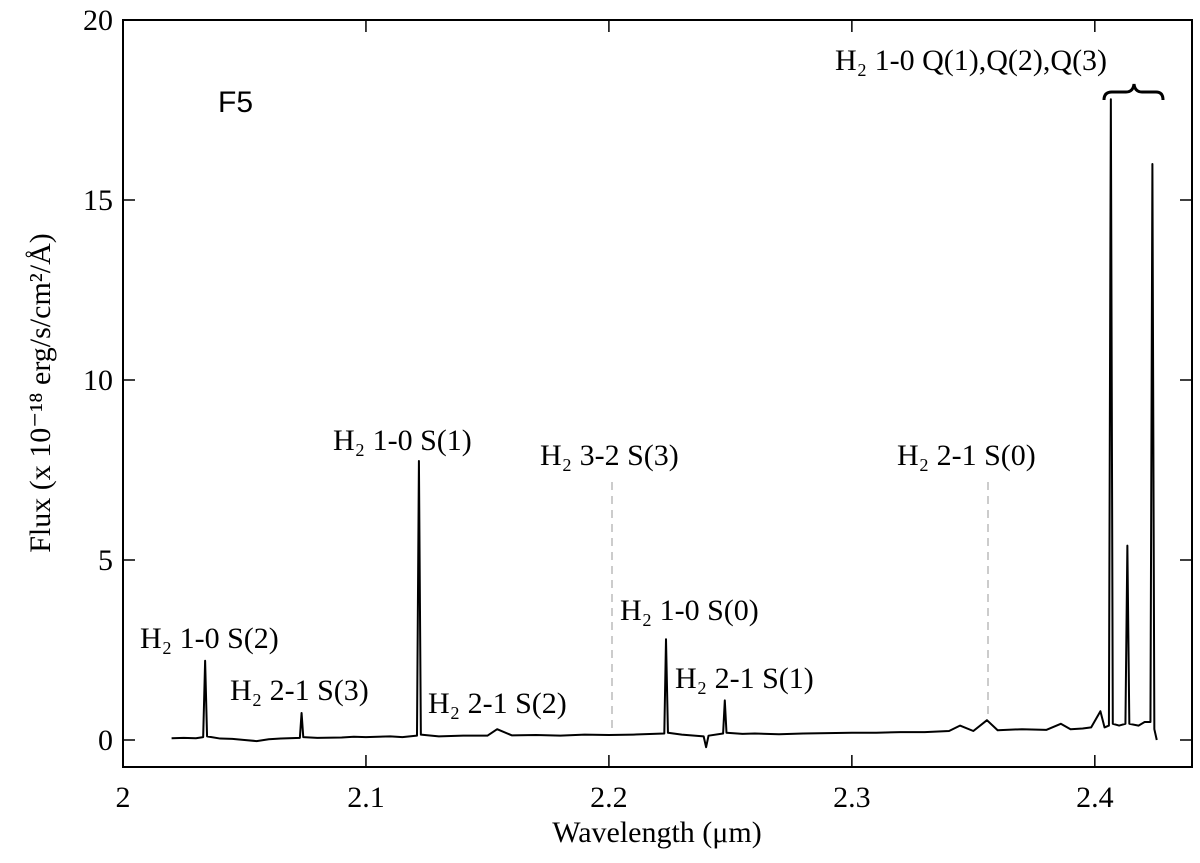 The height and width of the screenshot is (863, 1200). I want to click on line-annotation: H₂ 1-0 S(1), so click(402, 440).